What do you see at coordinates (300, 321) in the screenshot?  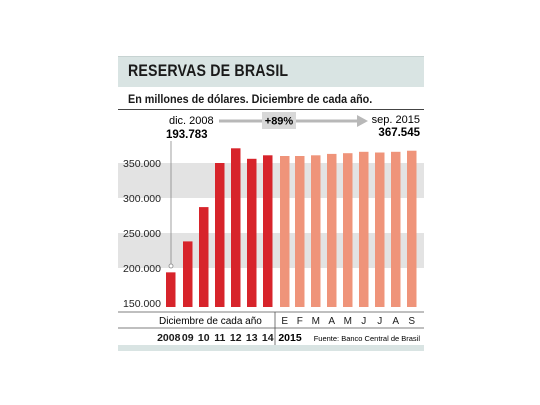 I see `x-label-month: F` at bounding box center [300, 321].